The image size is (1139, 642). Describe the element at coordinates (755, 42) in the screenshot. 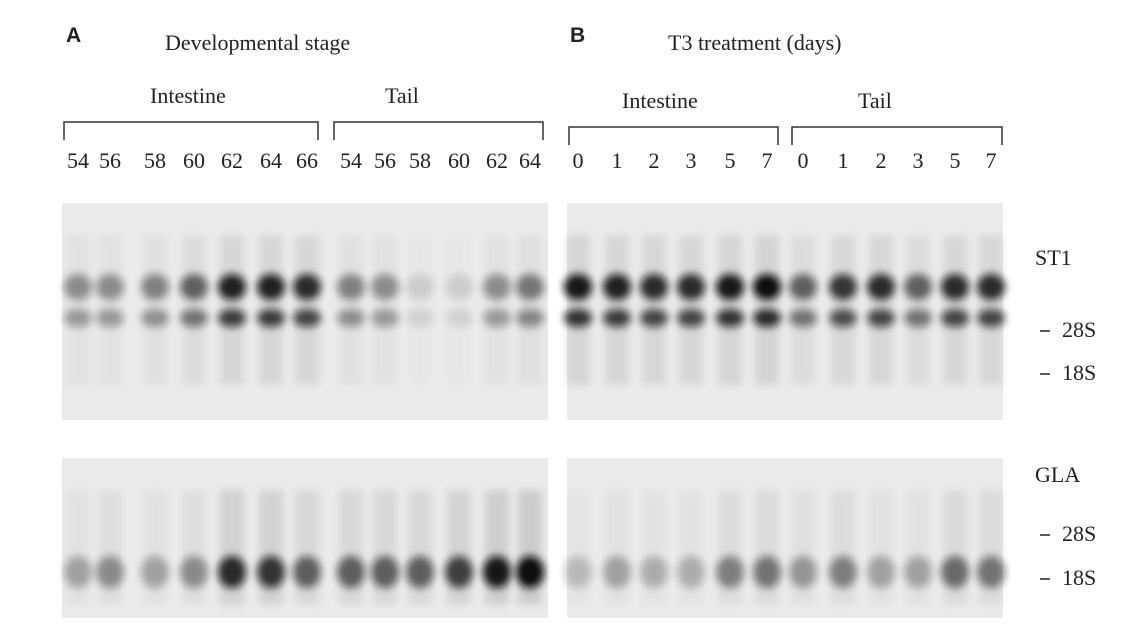

I see `panel-title: T3 treatment (days)` at that location.